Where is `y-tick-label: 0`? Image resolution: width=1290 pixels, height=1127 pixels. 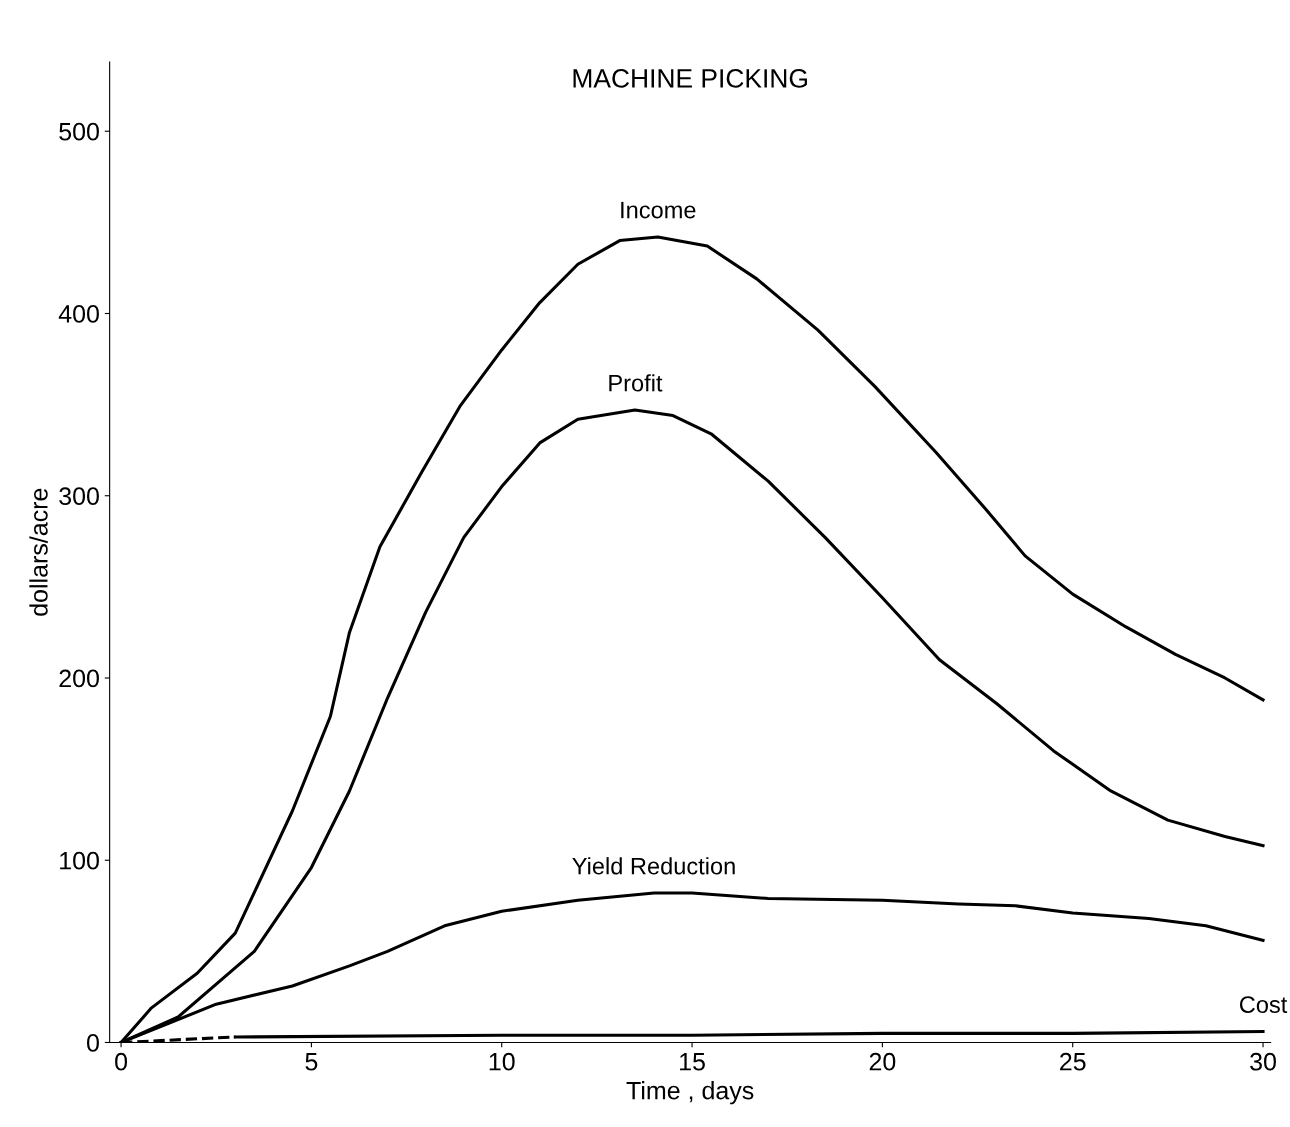 y-tick-label: 0 is located at coordinates (93, 1043).